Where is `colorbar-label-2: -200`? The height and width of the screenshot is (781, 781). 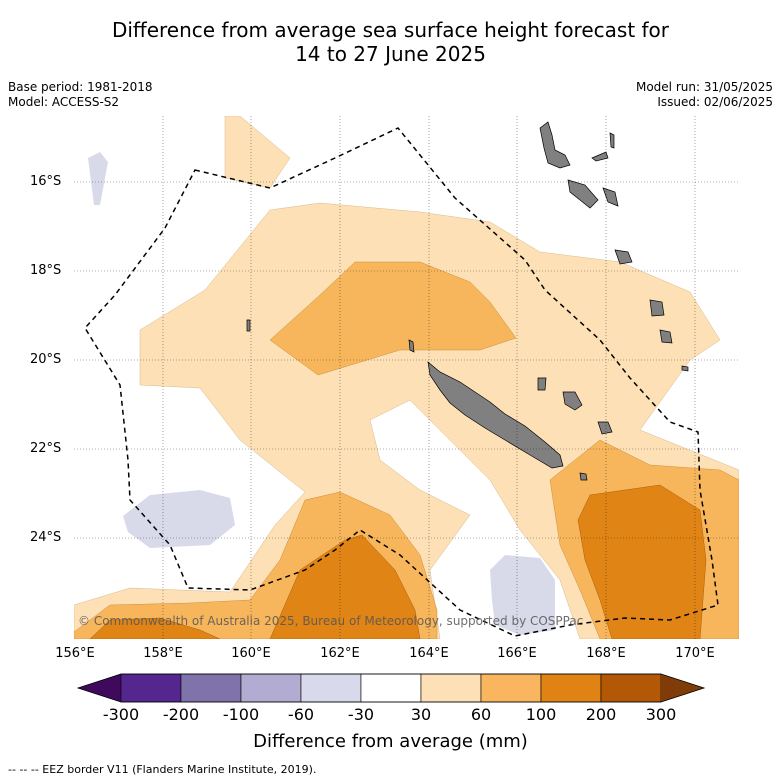 colorbar-label-2: -200 is located at coordinates (181, 714).